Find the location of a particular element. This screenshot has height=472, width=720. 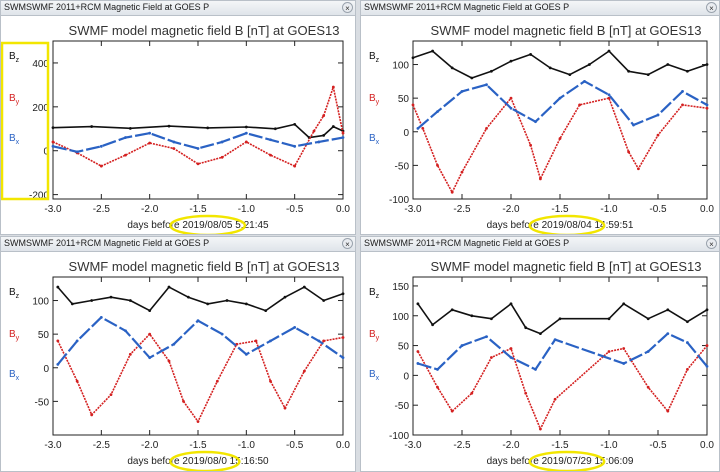

x-label-time: 14:59:51 is located at coordinates (613, 225).